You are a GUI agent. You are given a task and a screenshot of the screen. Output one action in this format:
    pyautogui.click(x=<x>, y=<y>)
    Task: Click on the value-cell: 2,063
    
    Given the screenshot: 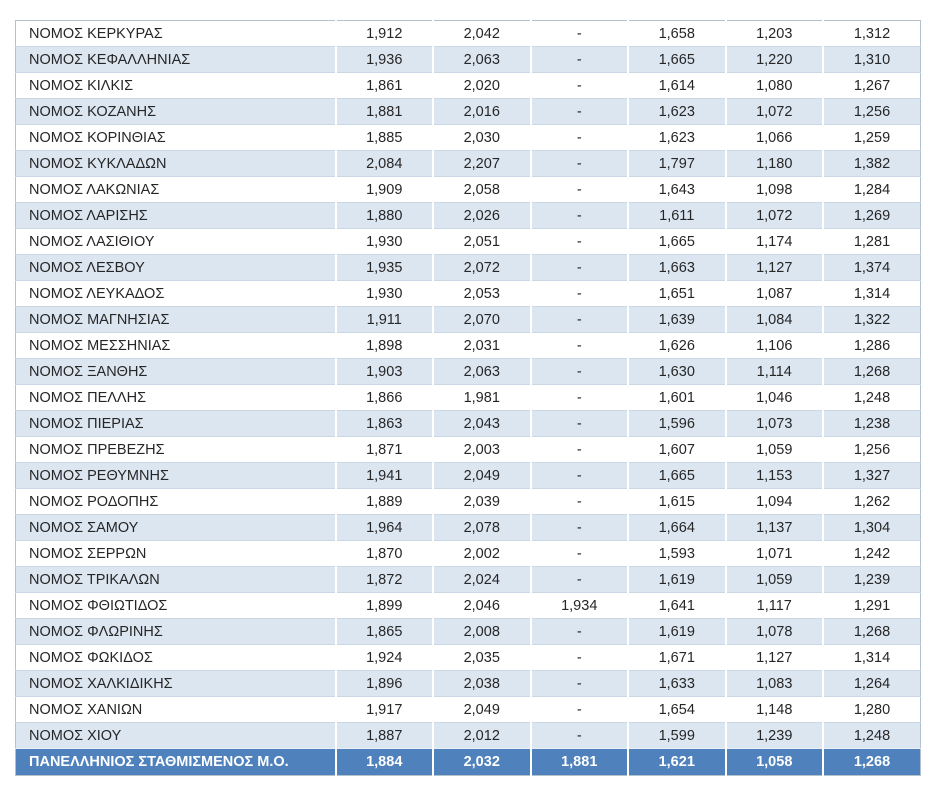 What is the action you would take?
    pyautogui.click(x=482, y=371)
    